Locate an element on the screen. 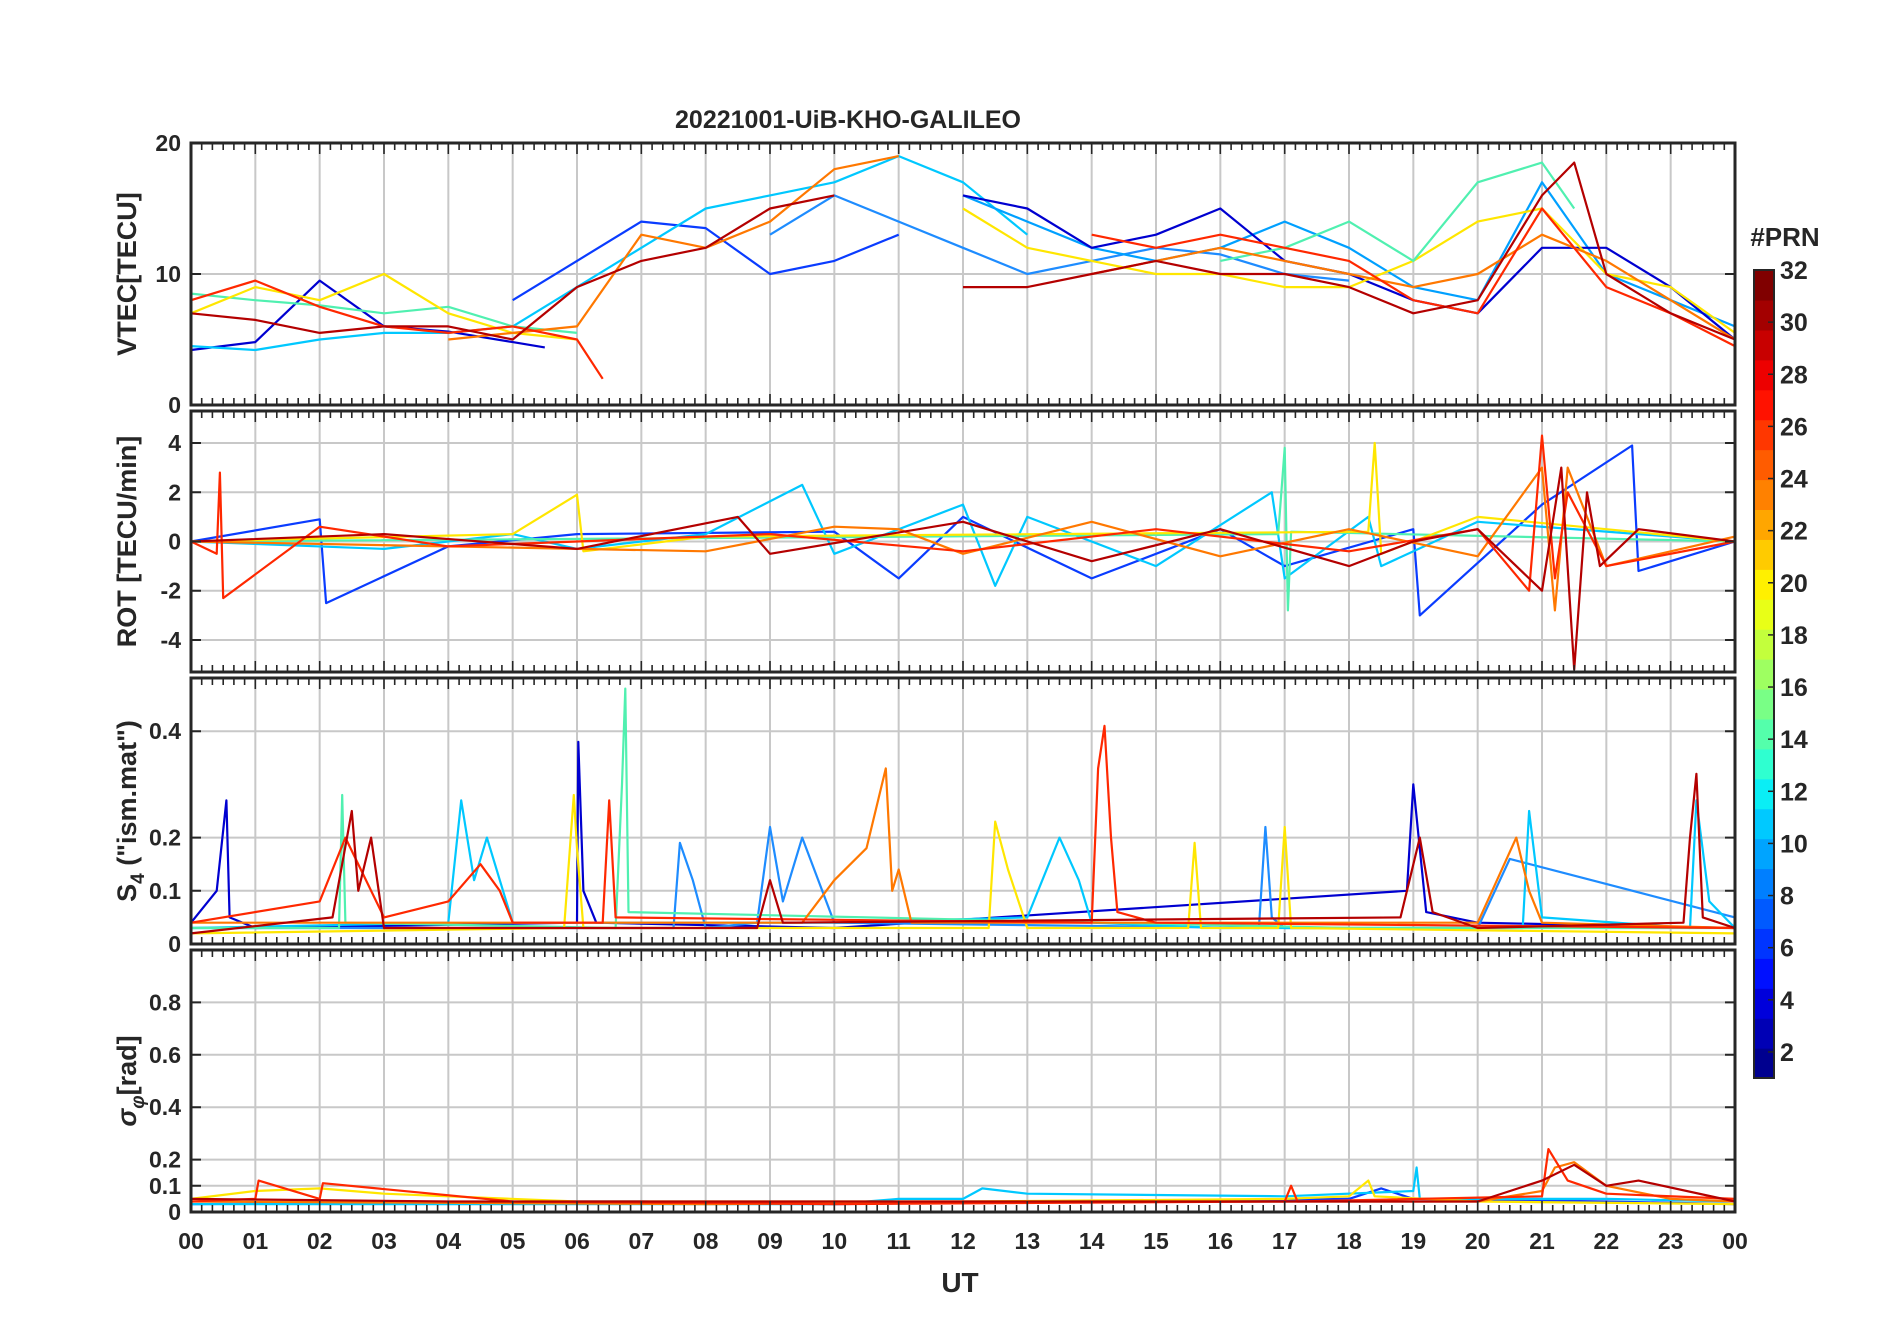 This screenshot has width=1902, height=1330. x-tick-label: 22 is located at coordinates (1607, 1241).